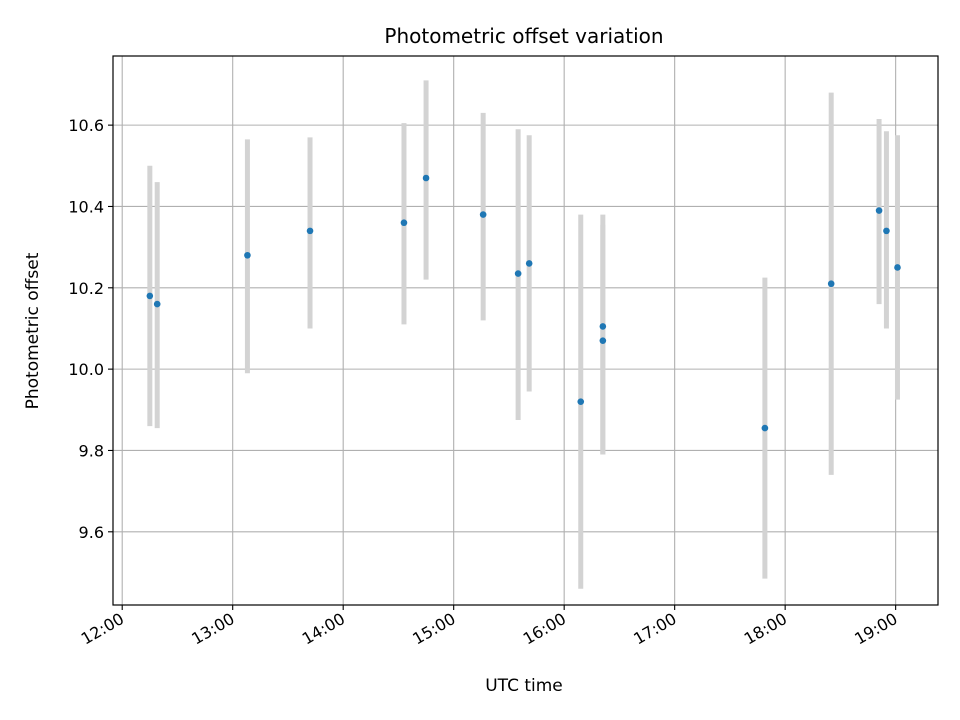 The width and height of the screenshot is (960, 720). What do you see at coordinates (102, 629) in the screenshot?
I see `x-tick-label: 12:00` at bounding box center [102, 629].